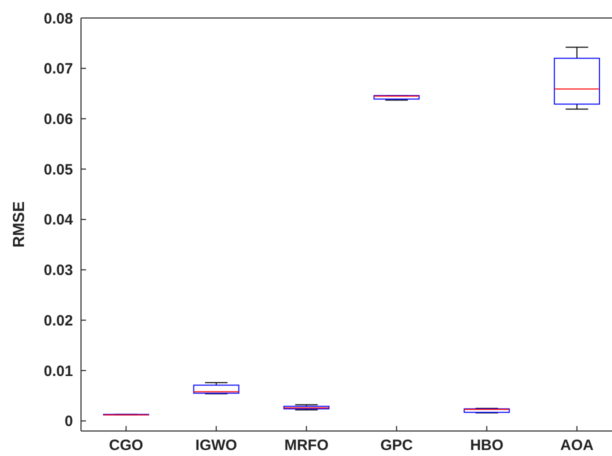 This screenshot has width=612, height=456. I want to click on x-tick-label: IGWO, so click(216, 445).